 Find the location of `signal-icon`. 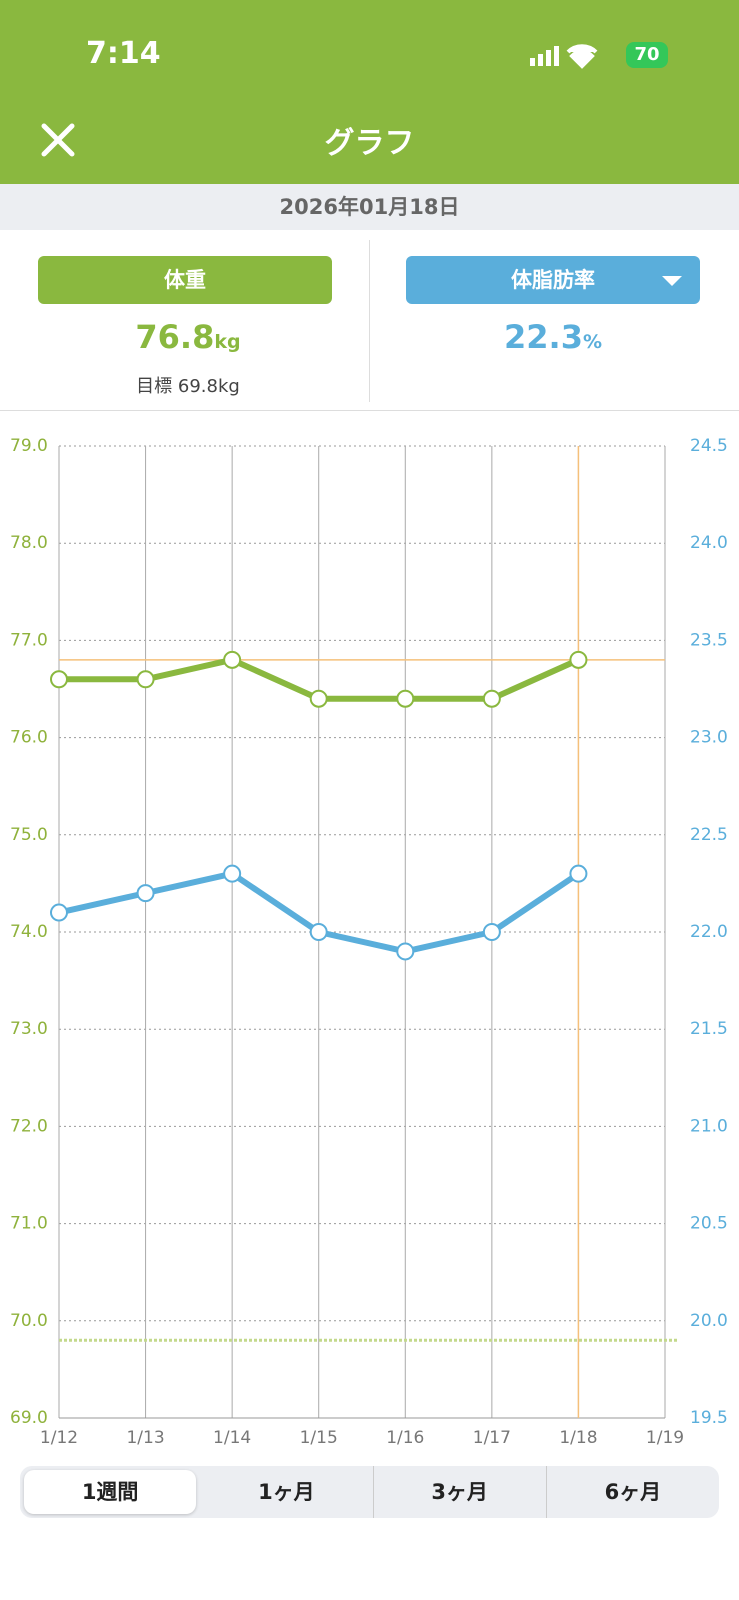

signal-icon is located at coordinates (544, 56).